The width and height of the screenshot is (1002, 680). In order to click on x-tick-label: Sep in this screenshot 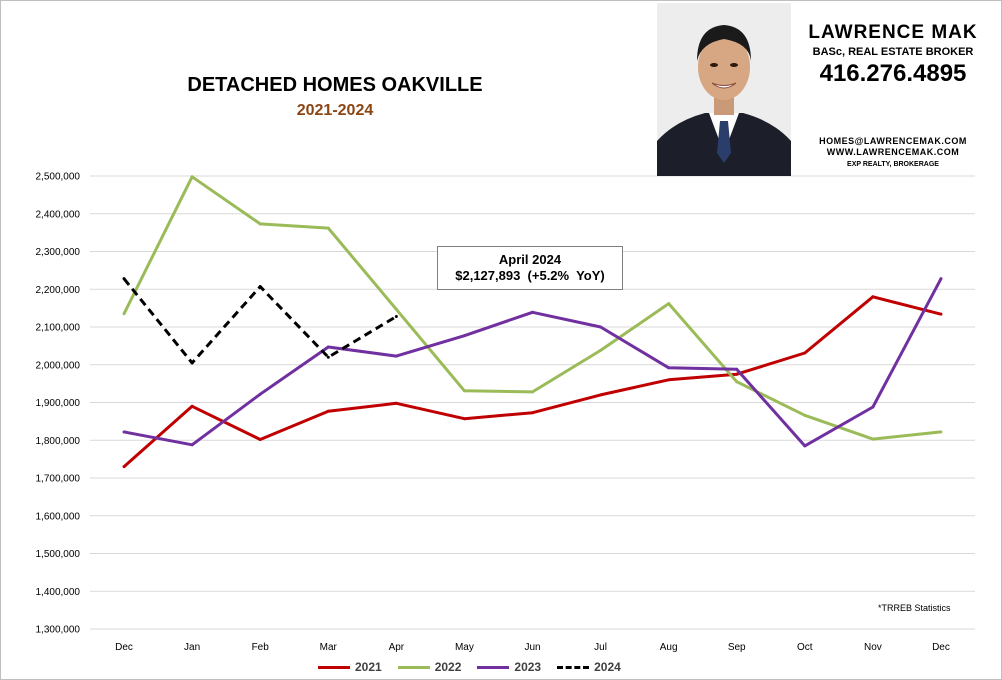, I will do `click(737, 647)`.